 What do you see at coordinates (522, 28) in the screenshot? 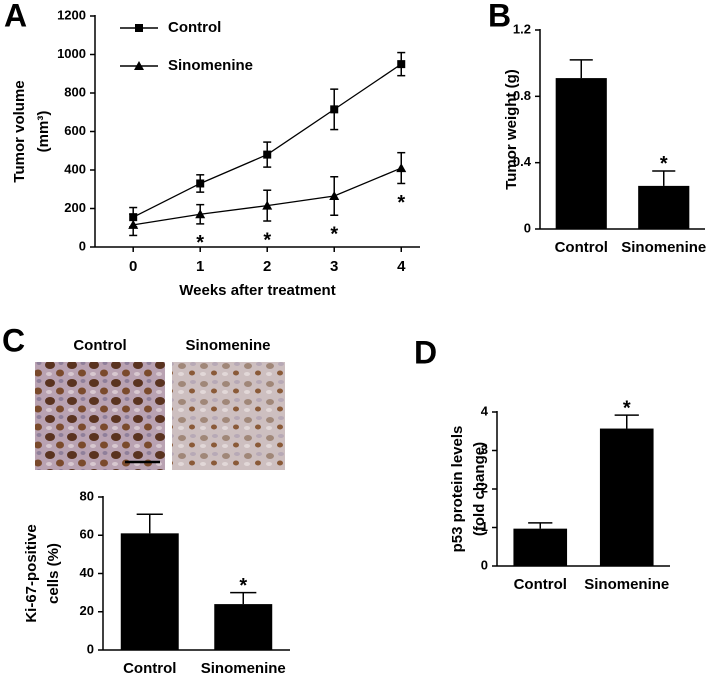
I see `y-tick-label: 1.2` at bounding box center [522, 28].